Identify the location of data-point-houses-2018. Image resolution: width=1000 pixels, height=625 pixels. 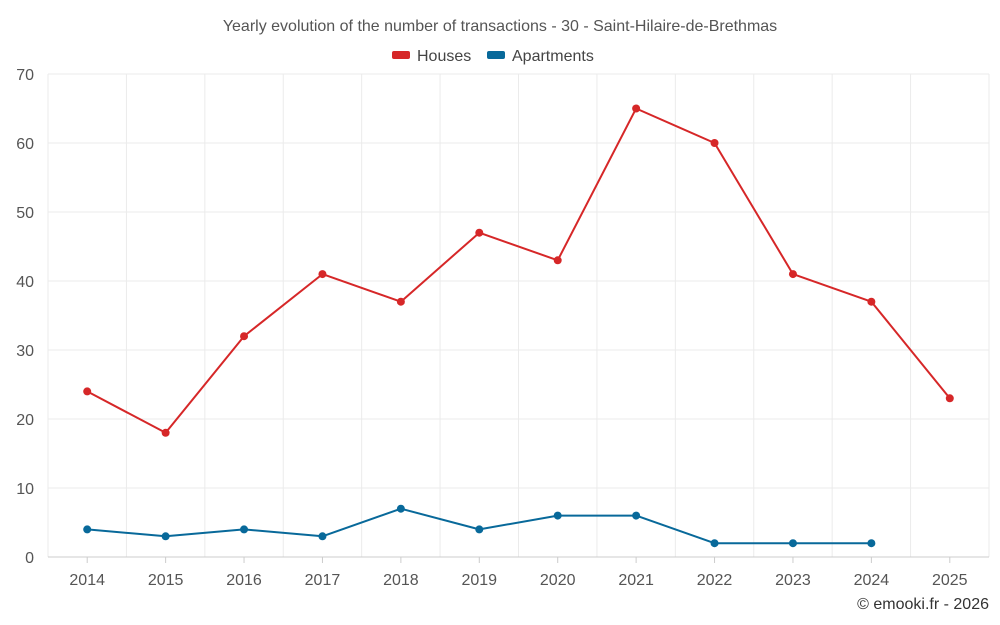
(400, 301).